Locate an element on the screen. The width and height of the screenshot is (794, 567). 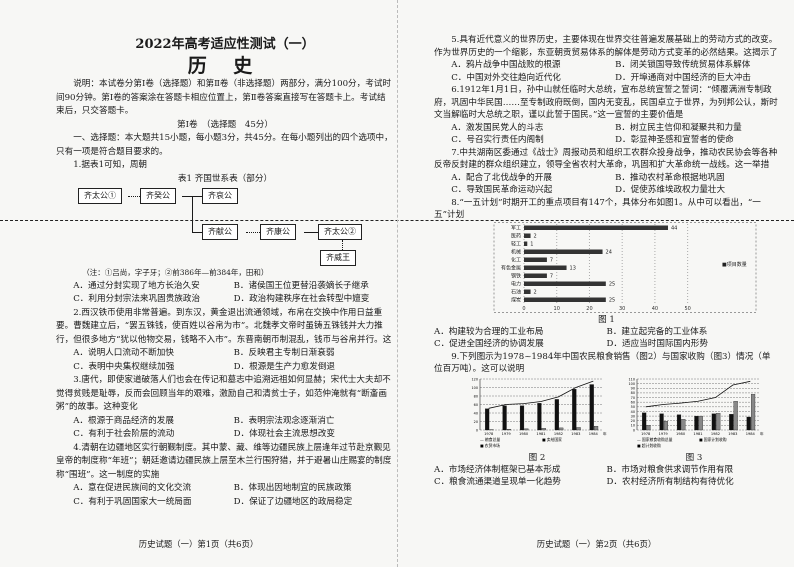
option-b: B．市场对粮食供求调节作用有限 is located at coordinates (670, 469).